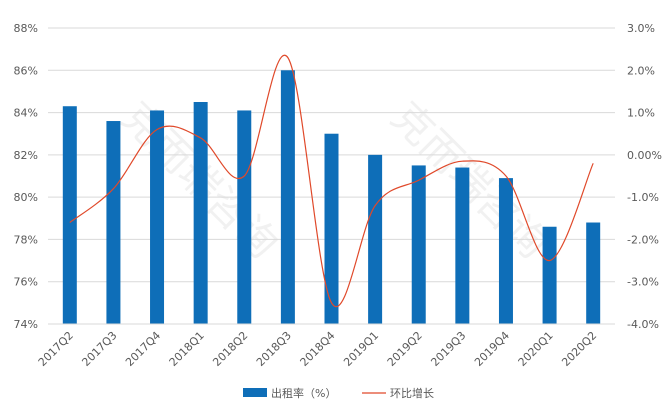  What do you see at coordinates (26, 282) in the screenshot?
I see `left-tick-label: 76%` at bounding box center [26, 282].